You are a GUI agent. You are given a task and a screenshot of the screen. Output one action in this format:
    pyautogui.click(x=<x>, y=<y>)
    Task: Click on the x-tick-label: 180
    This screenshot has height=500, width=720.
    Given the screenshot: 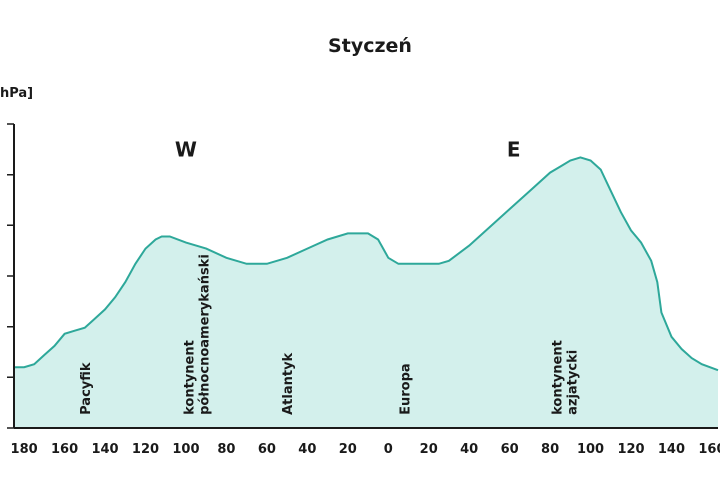 What is the action you would take?
    pyautogui.click(x=24, y=449)
    